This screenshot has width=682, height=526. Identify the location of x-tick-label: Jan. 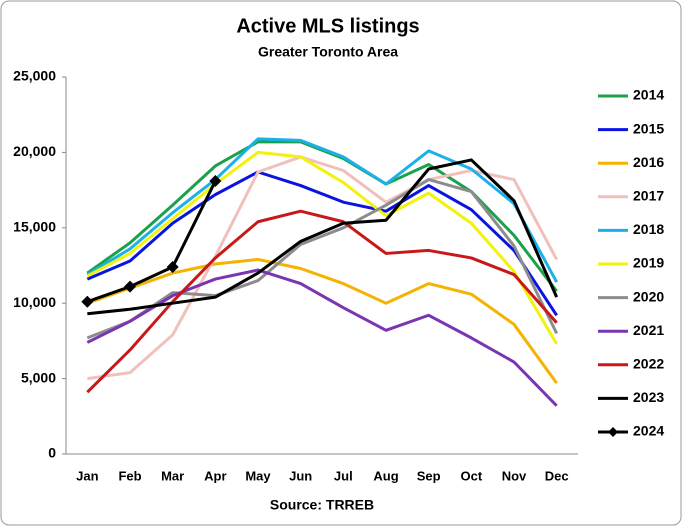
(87, 475).